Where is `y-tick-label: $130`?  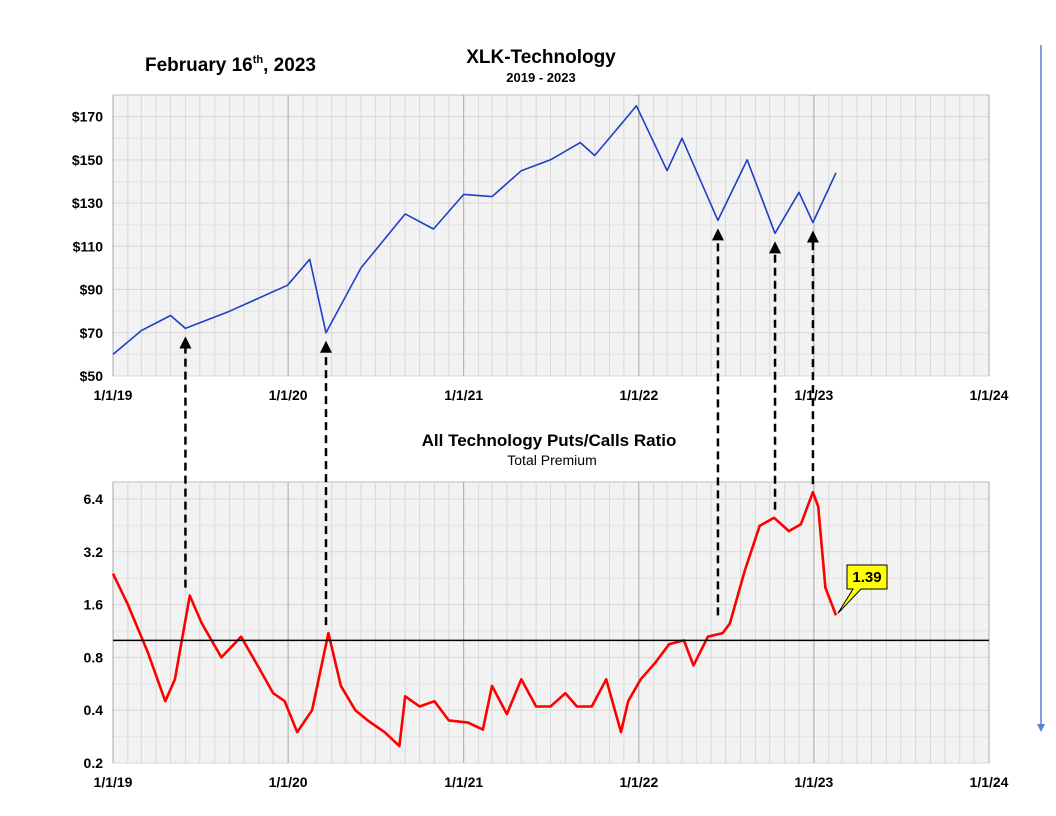 y-tick-label: $130 is located at coordinates (87, 203).